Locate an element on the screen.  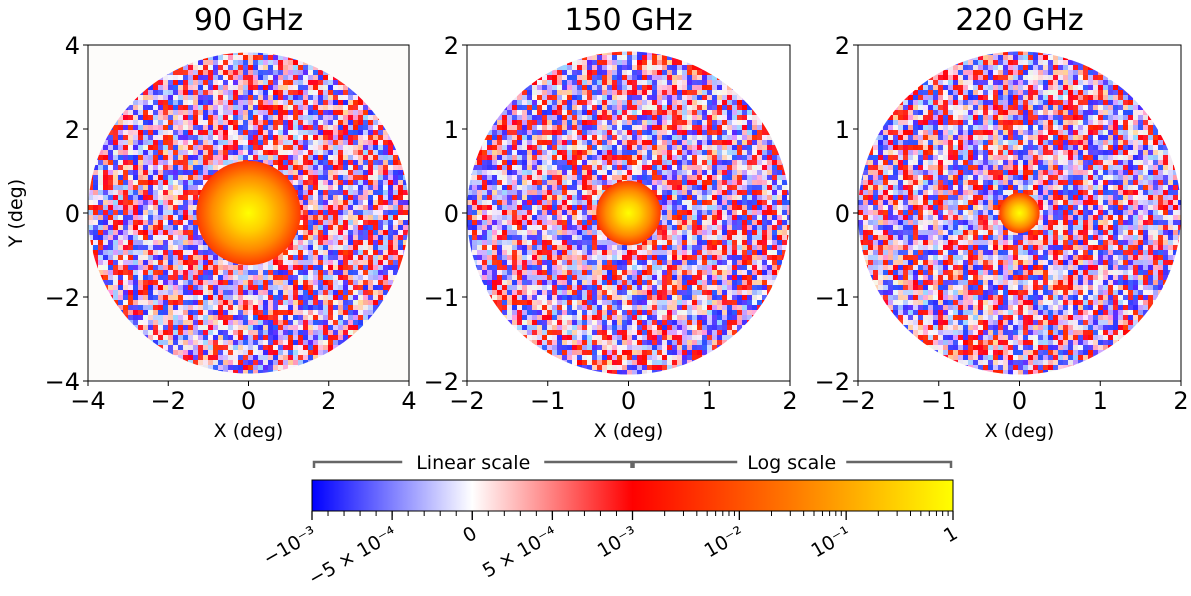
colorbar-tick-label: 5 × 10⁻⁴ is located at coordinates (520, 552).